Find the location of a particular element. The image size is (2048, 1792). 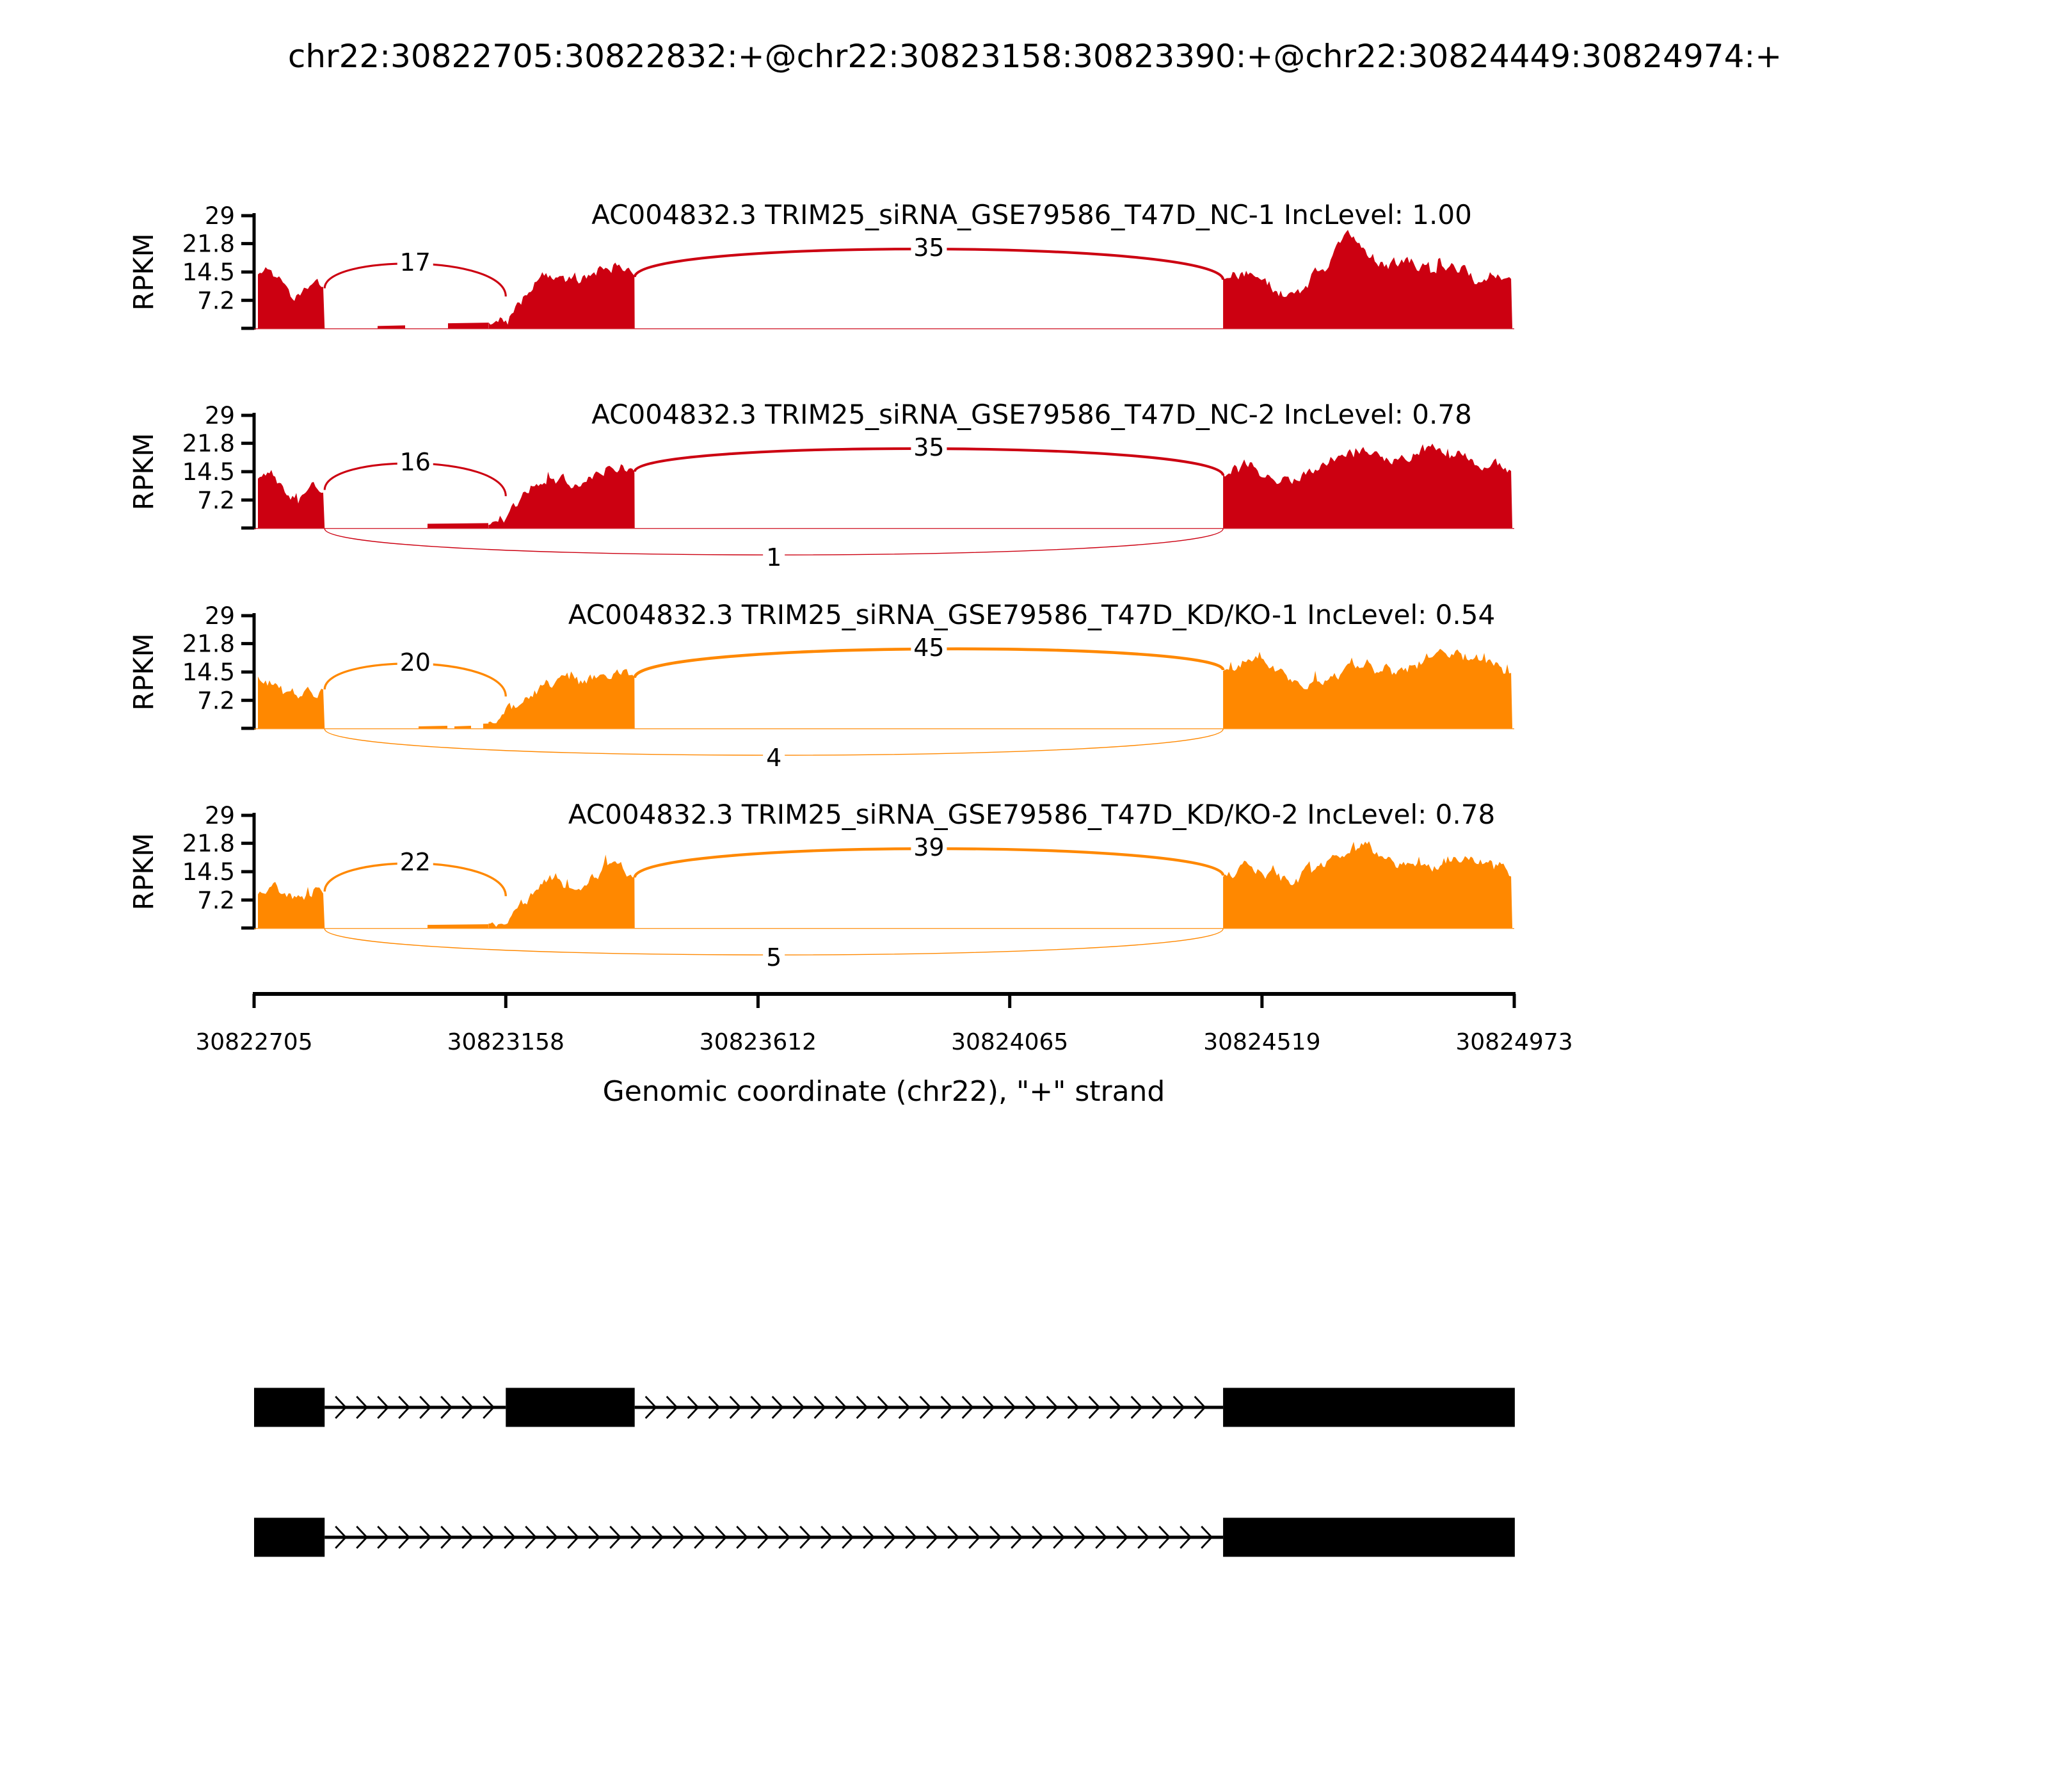

x-tick-label: 30822705 is located at coordinates (253, 1042).